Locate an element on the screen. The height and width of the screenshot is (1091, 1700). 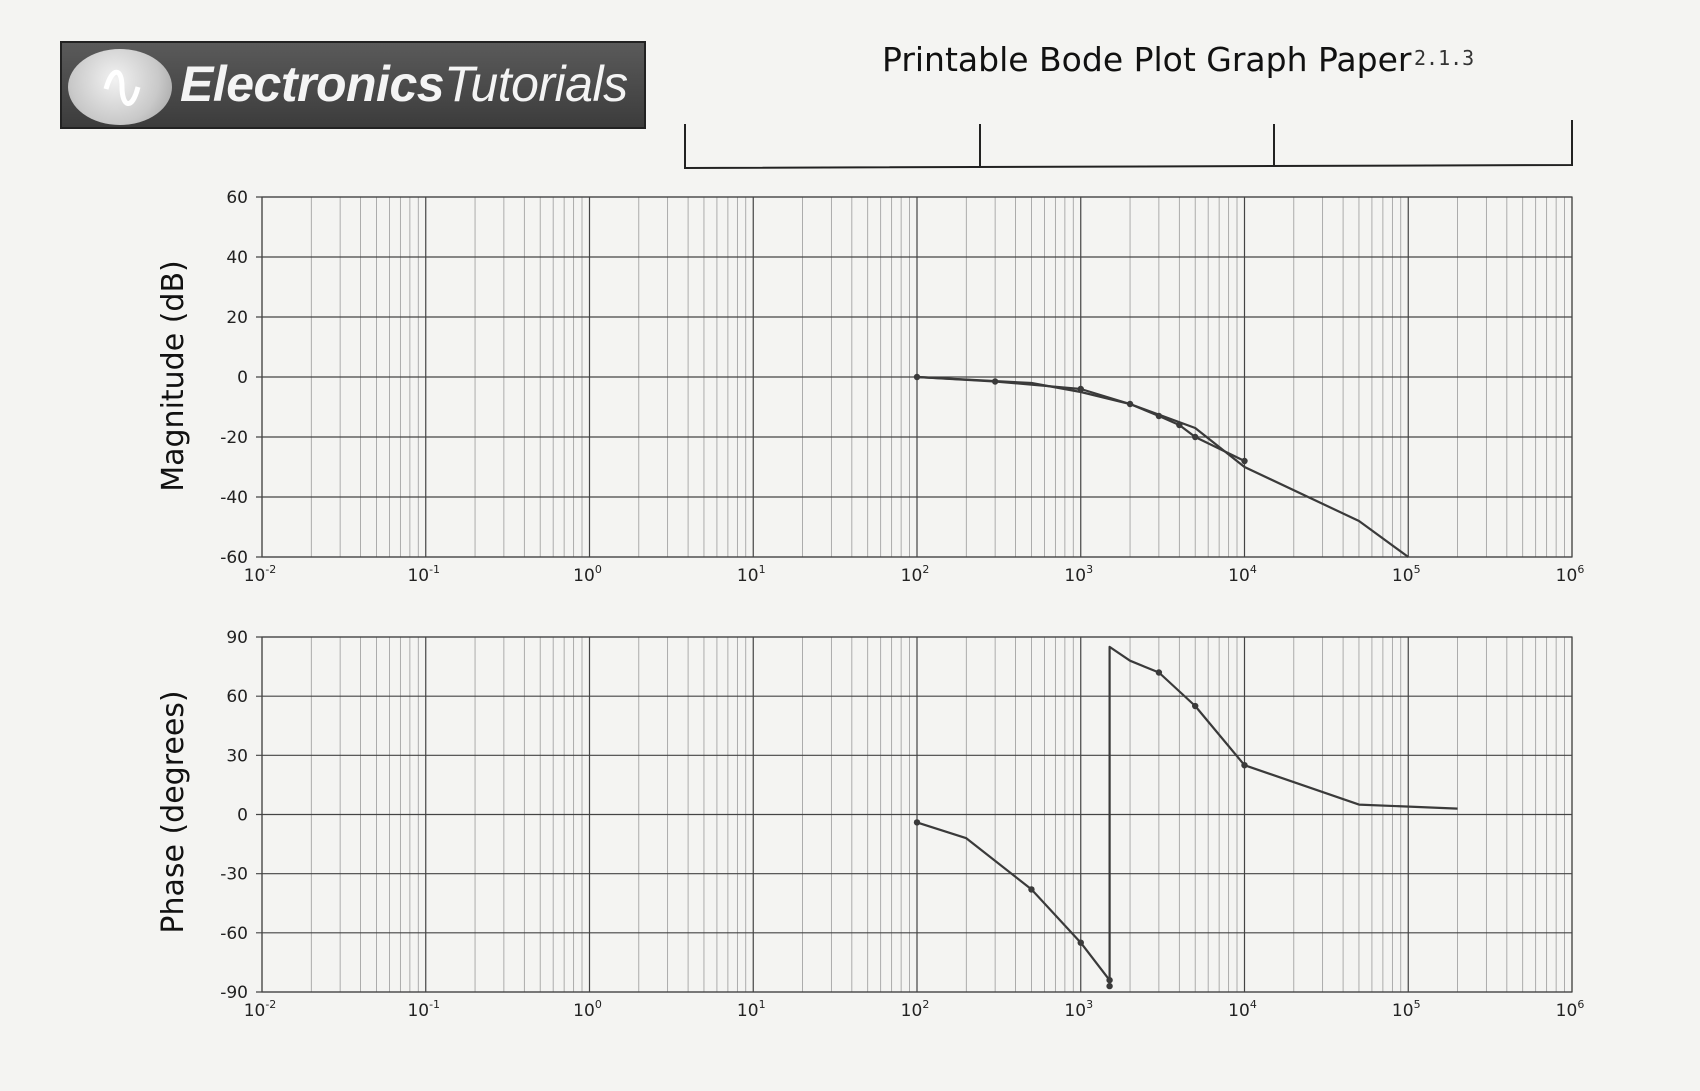
y-tick-label: -30 is located at coordinates (234, 875).